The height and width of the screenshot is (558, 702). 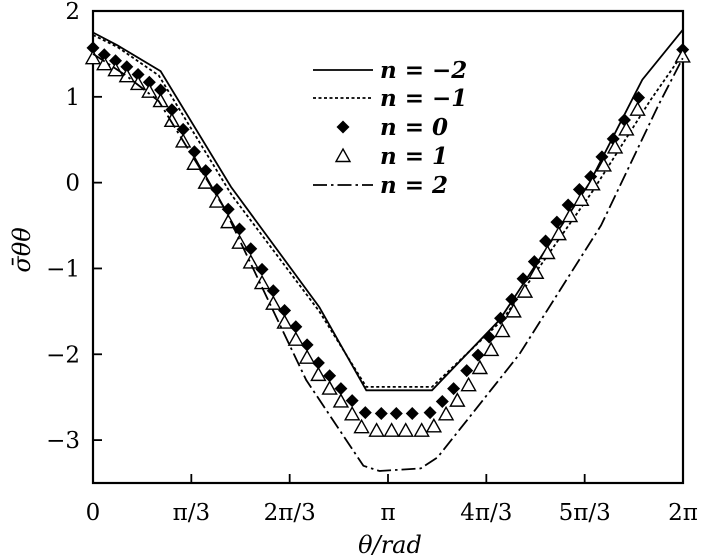 I want to click on legend-label: n = 1, so click(x=414, y=156).